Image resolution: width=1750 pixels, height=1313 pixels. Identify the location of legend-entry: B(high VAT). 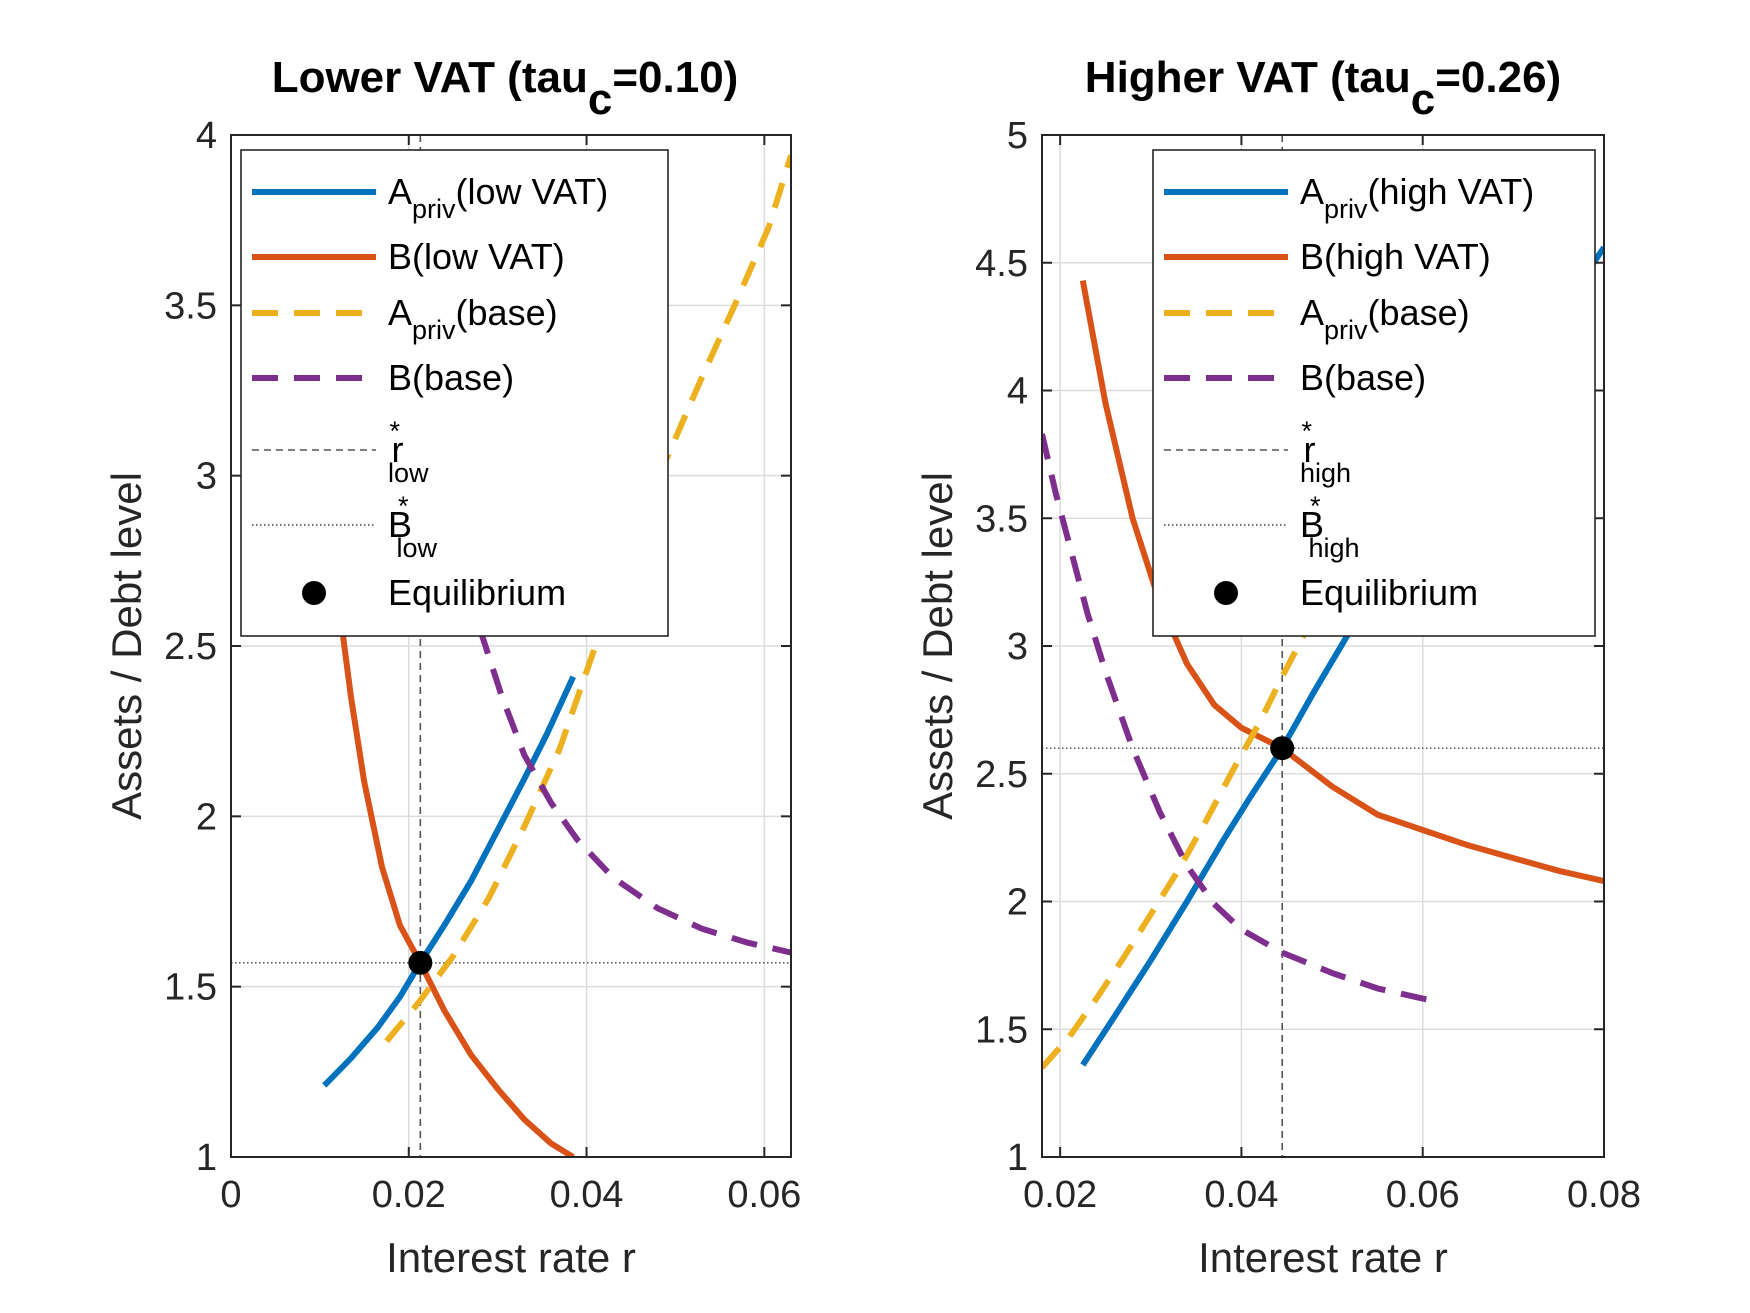
(1395, 256).